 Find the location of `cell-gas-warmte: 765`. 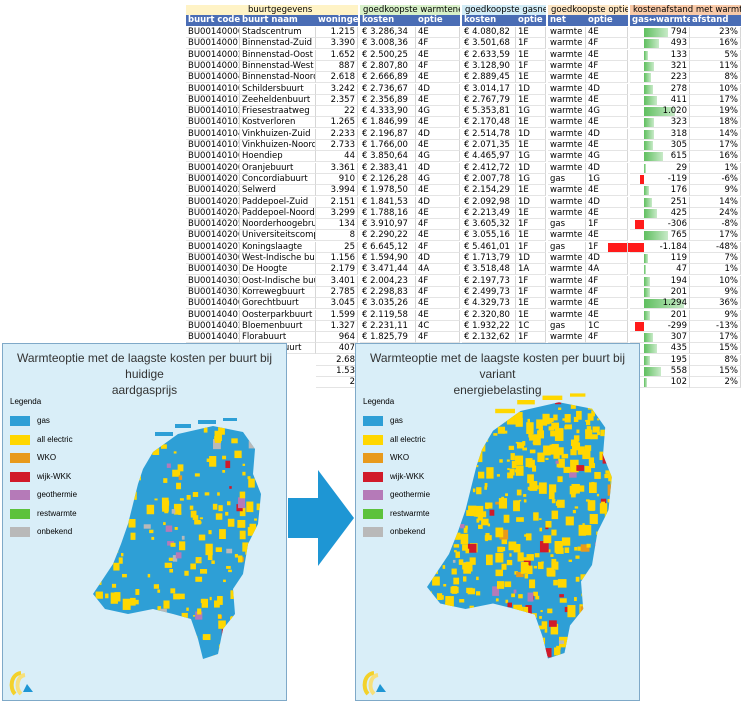

cell-gas-warmte: 765 is located at coordinates (660, 236).